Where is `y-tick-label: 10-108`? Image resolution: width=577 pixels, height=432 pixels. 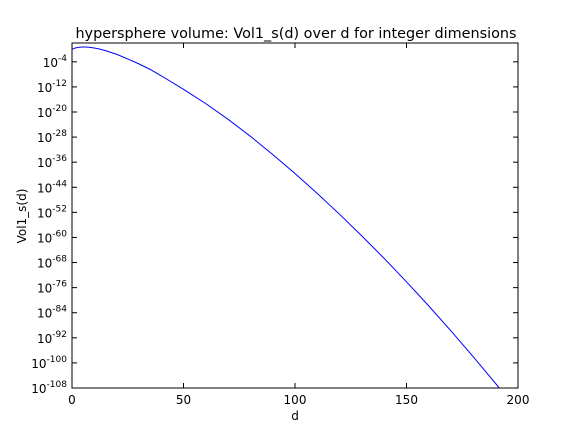
y-tick-label: 10-108 is located at coordinates (49, 388).